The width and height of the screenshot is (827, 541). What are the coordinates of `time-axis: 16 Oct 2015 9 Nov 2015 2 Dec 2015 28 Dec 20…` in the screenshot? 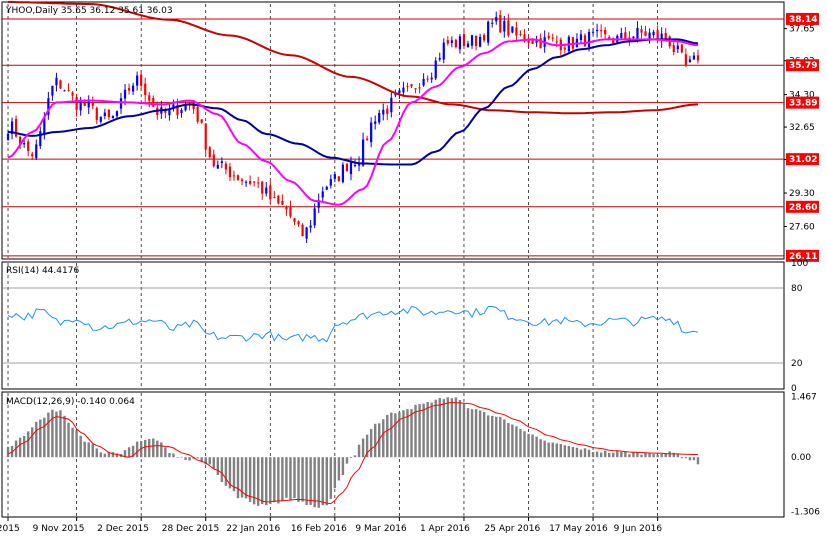 It's located at (331, 525).